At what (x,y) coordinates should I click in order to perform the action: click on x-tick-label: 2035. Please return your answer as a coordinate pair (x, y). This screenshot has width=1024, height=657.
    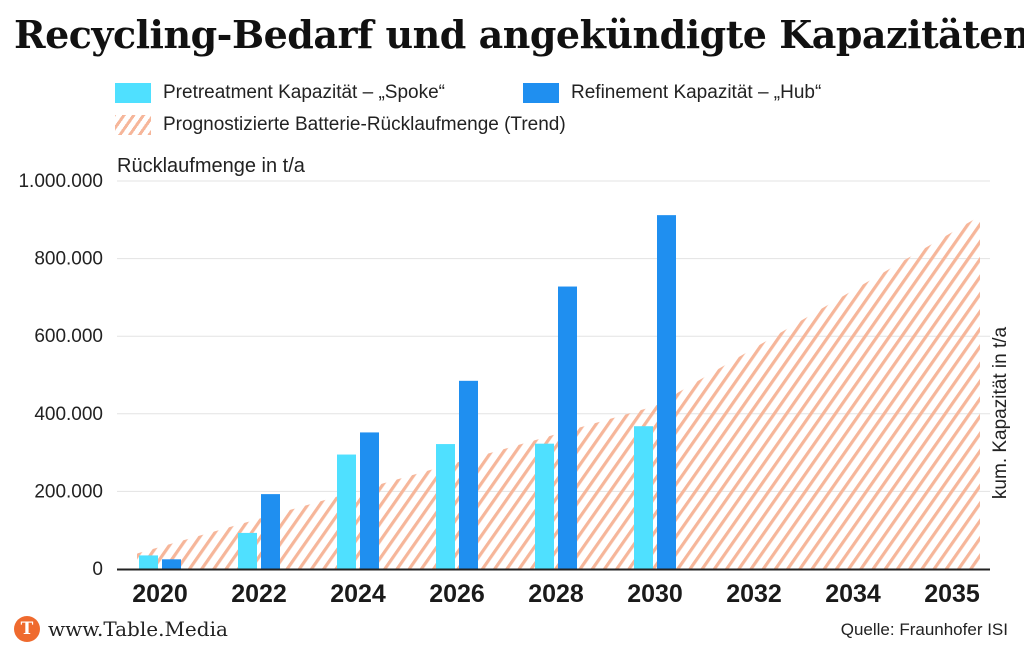
    Looking at the image, I should click on (952, 594).